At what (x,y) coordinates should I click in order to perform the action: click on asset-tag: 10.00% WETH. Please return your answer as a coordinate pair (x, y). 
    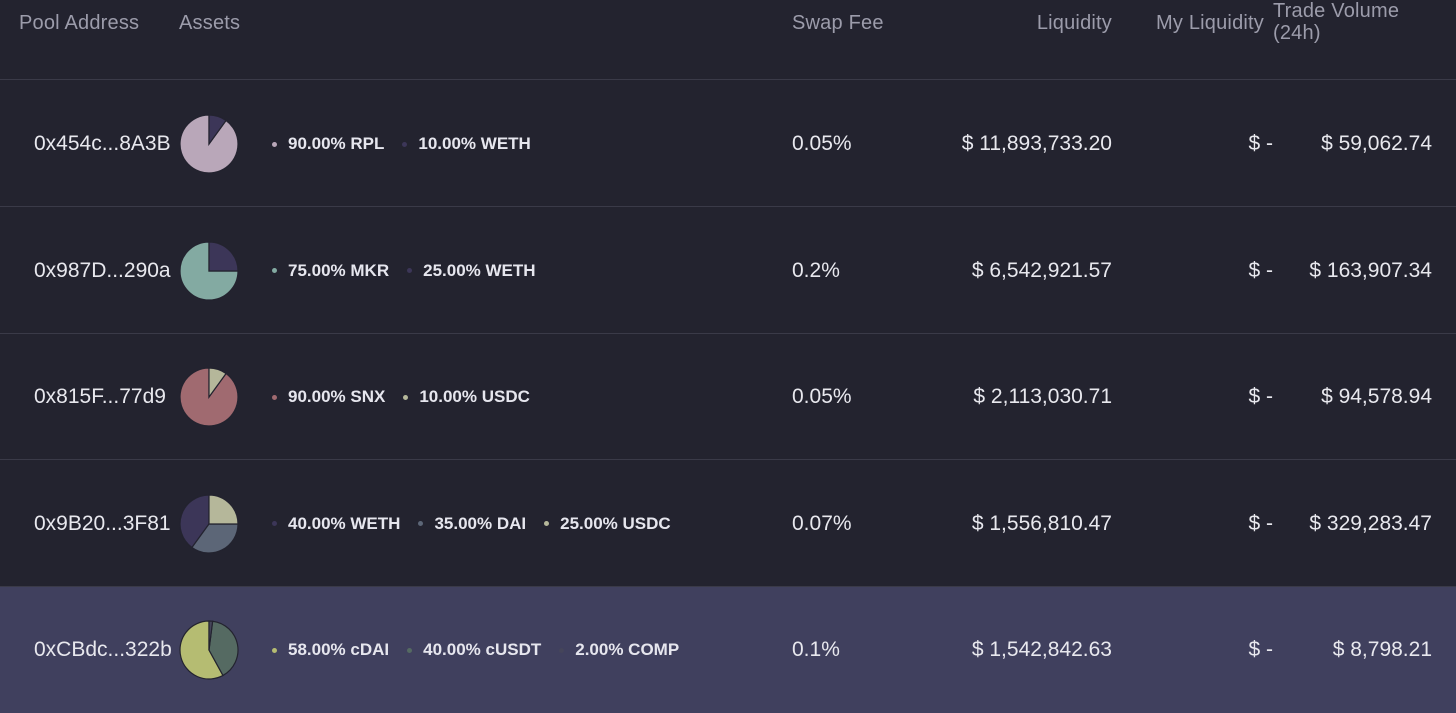
    Looking at the image, I should click on (466, 144).